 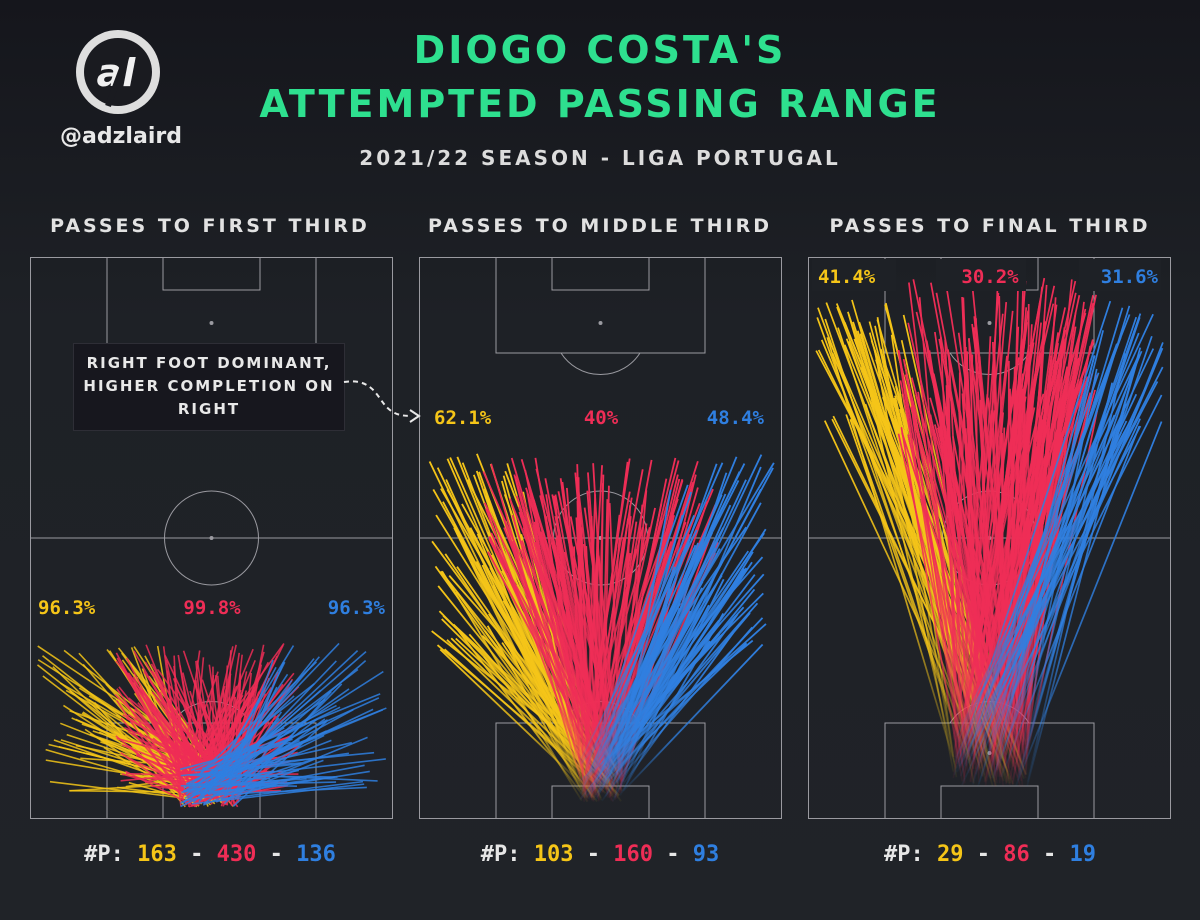 What do you see at coordinates (990, 854) in the screenshot?
I see `counts-final-third: #P: 29 - 86 - 19` at bounding box center [990, 854].